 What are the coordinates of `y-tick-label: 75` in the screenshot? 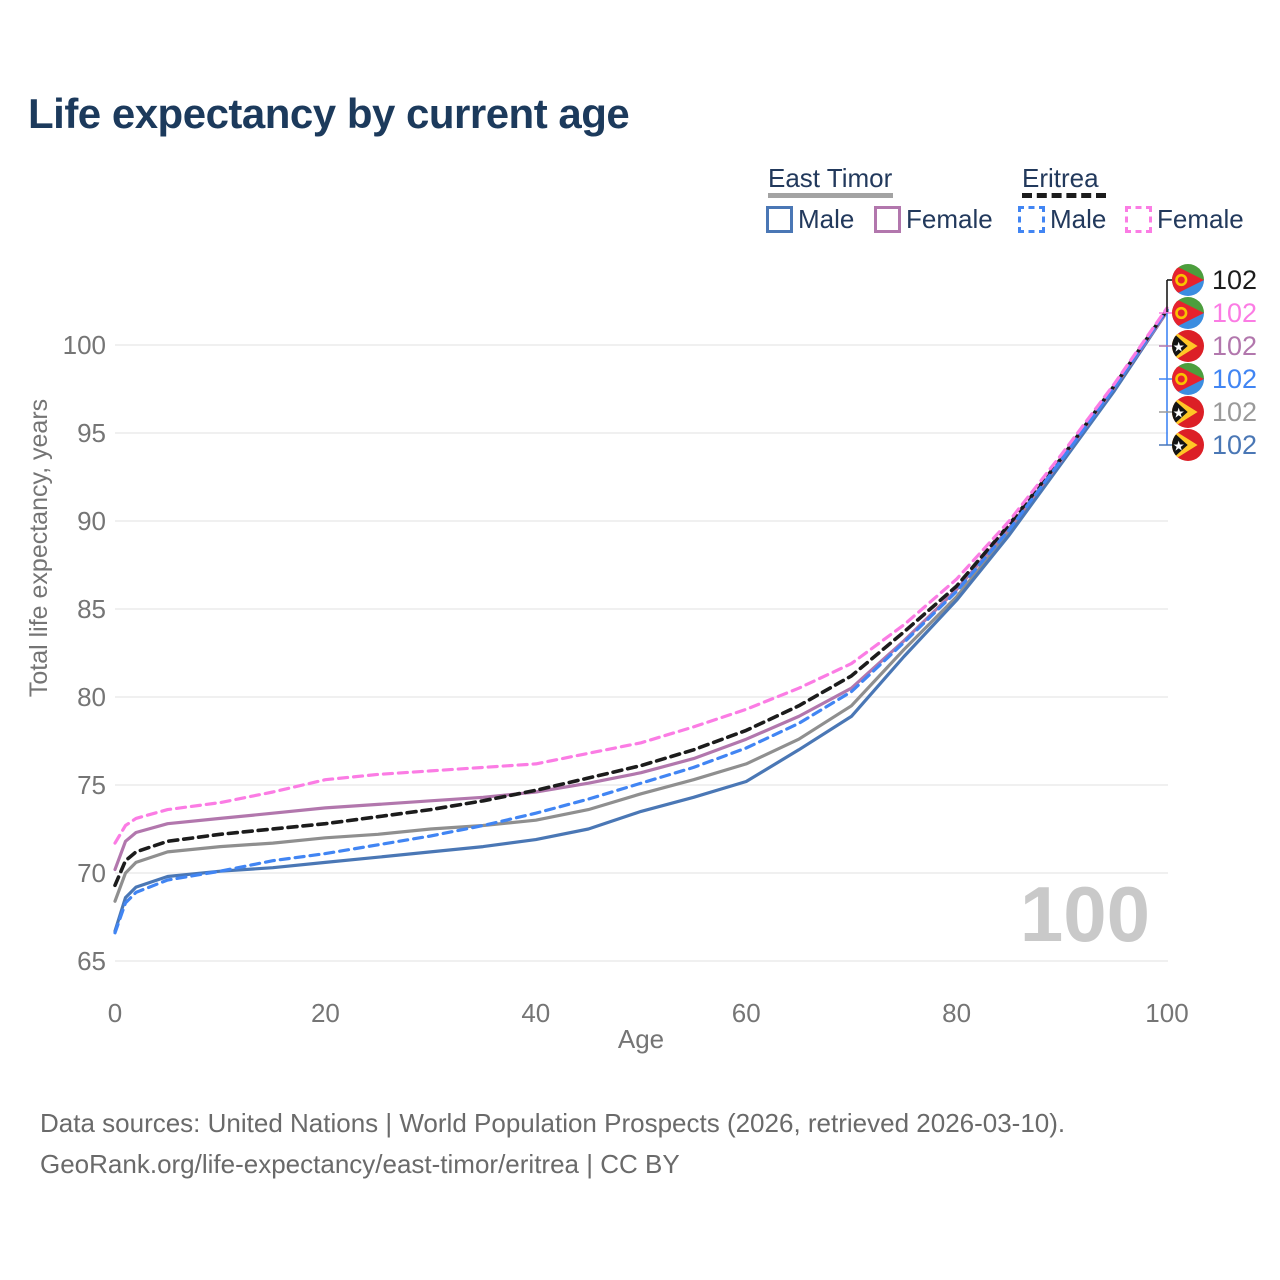 It's located at (91, 785).